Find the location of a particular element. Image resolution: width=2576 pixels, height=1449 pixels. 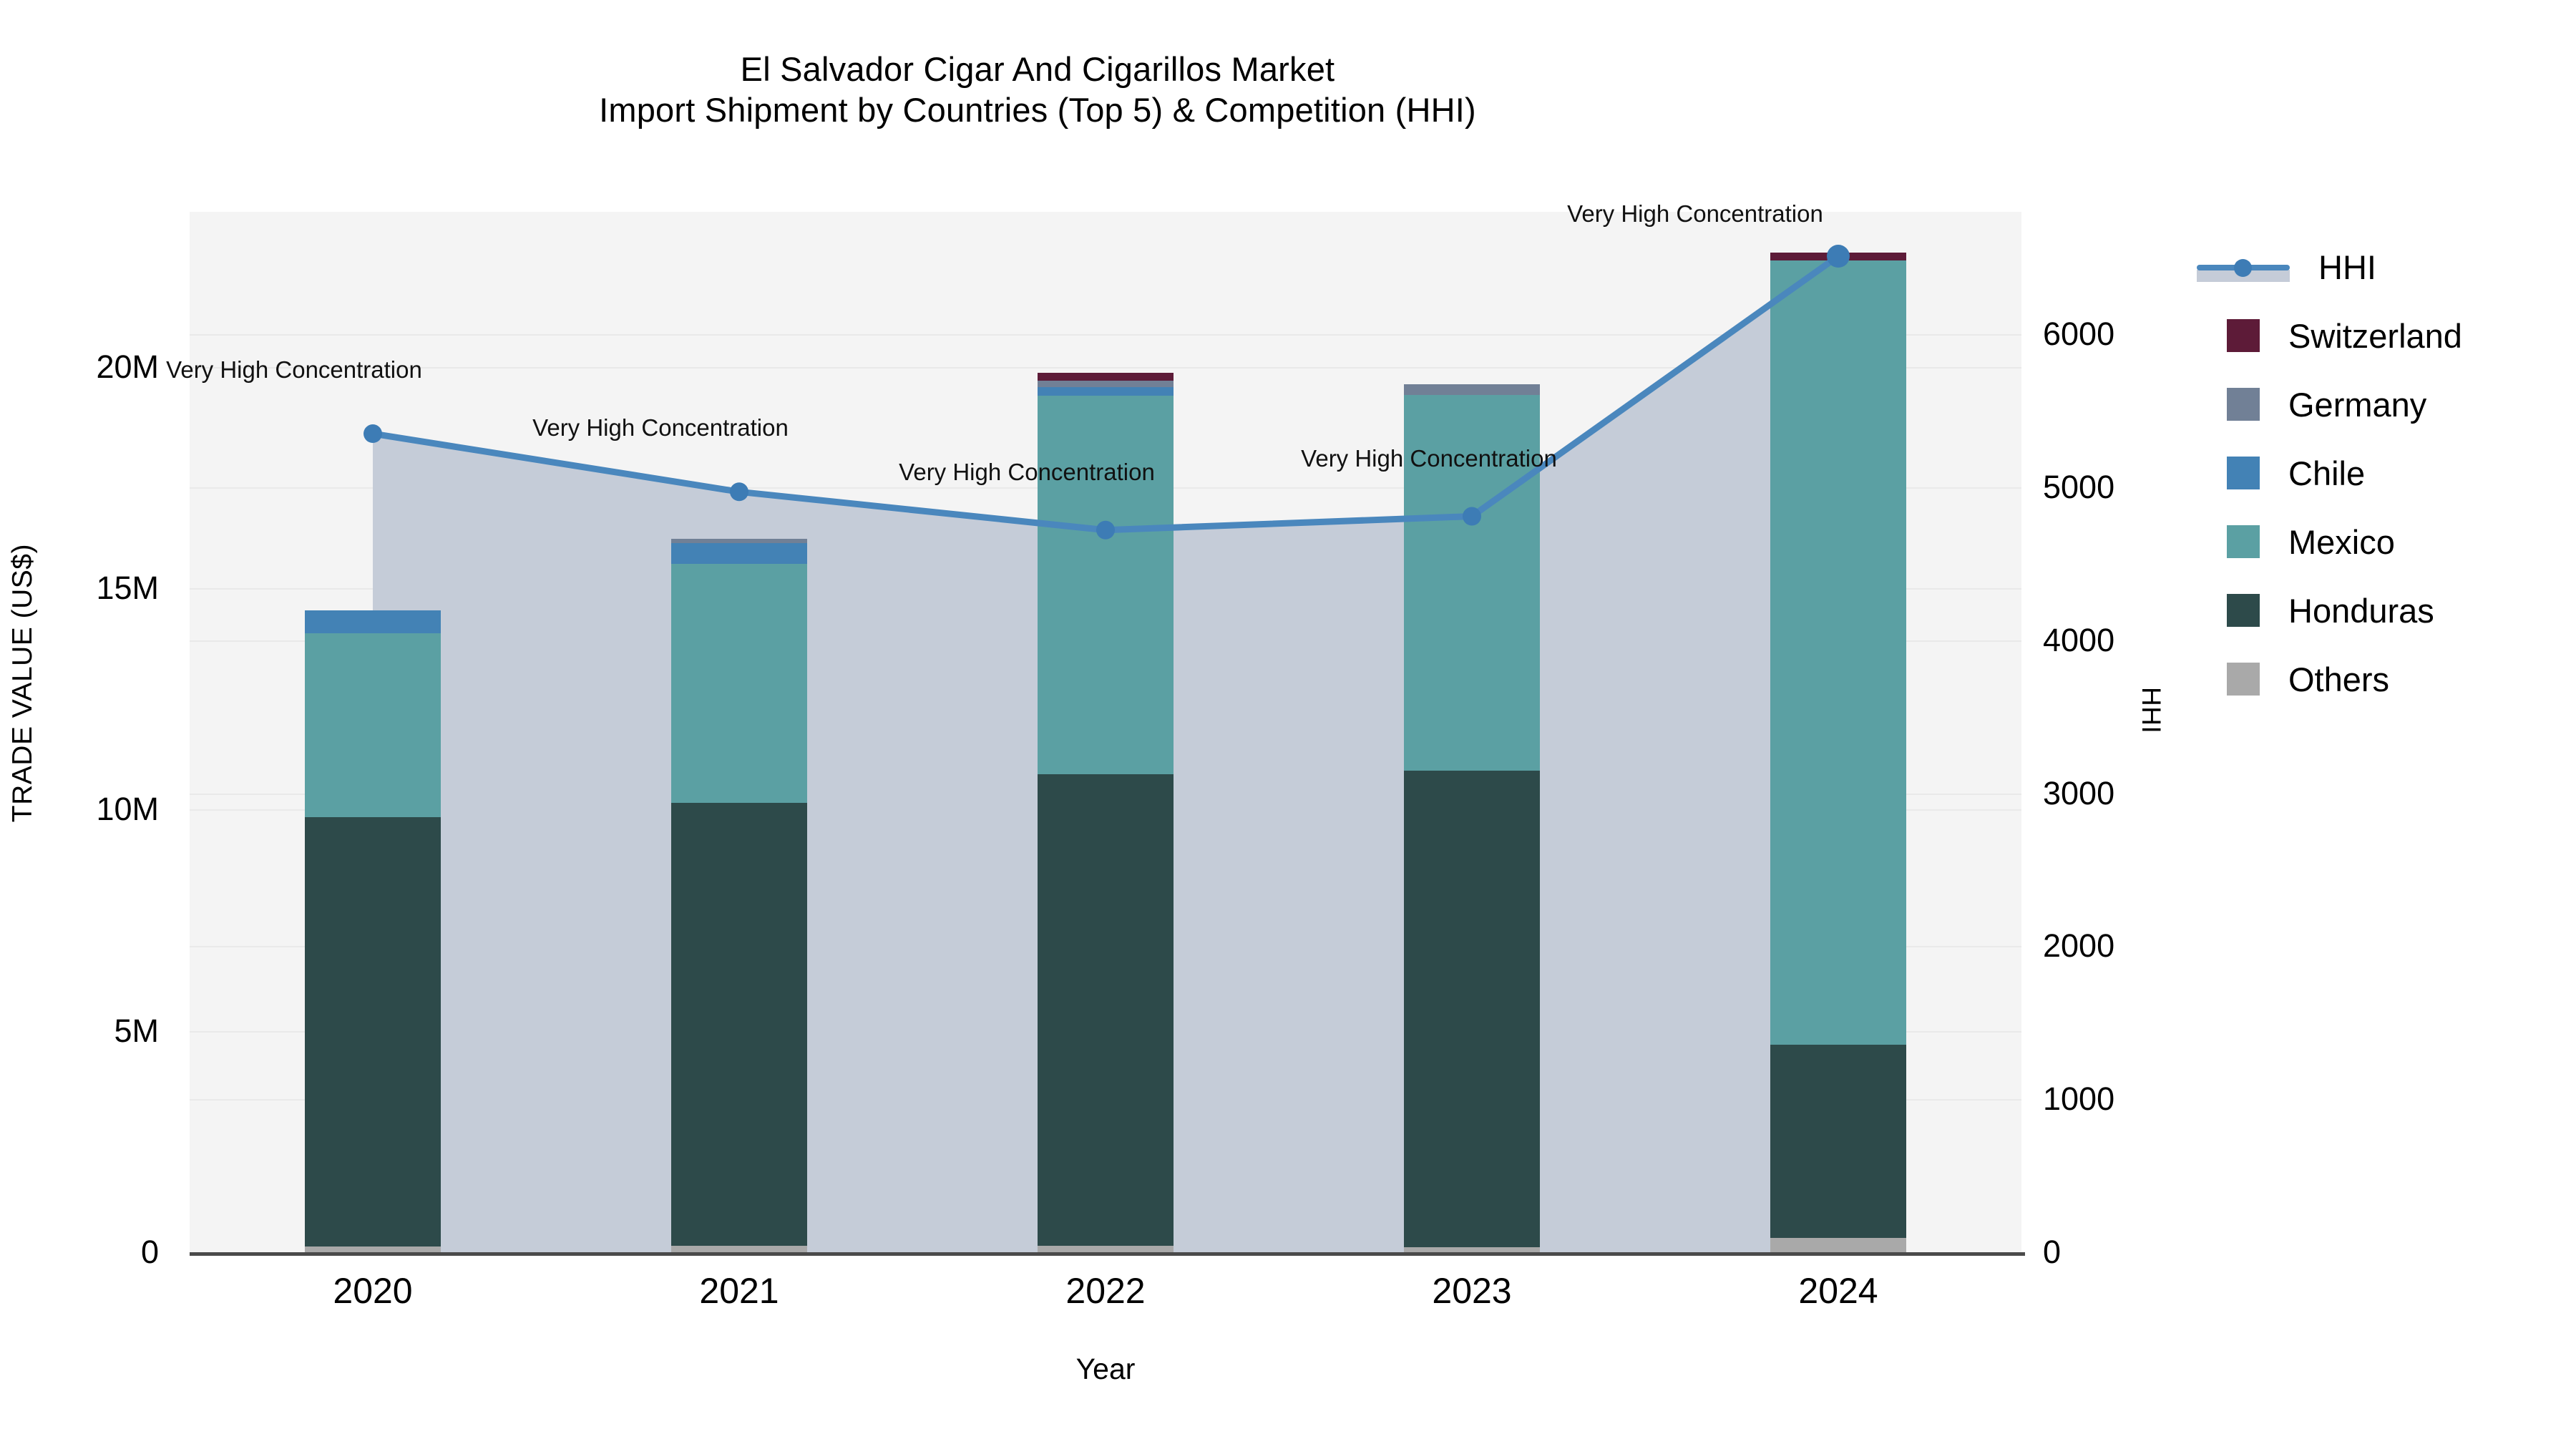

legend-item-germany: Germany is located at coordinates (2329, 404).